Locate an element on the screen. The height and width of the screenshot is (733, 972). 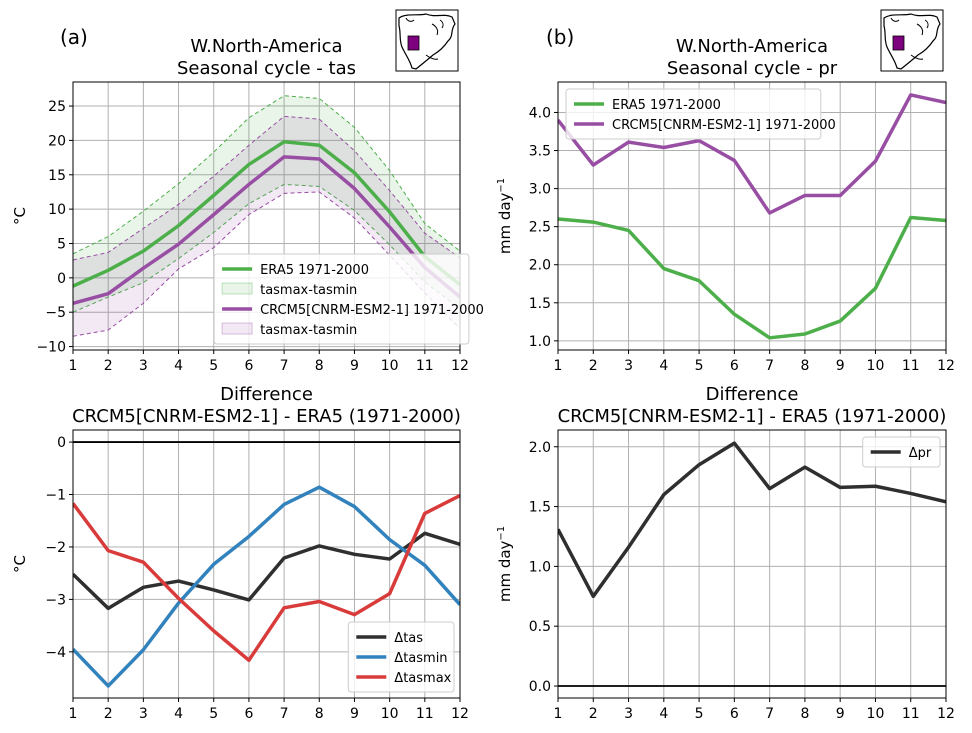
y-axis-label: mm day−1 is located at coordinates (505, 216).